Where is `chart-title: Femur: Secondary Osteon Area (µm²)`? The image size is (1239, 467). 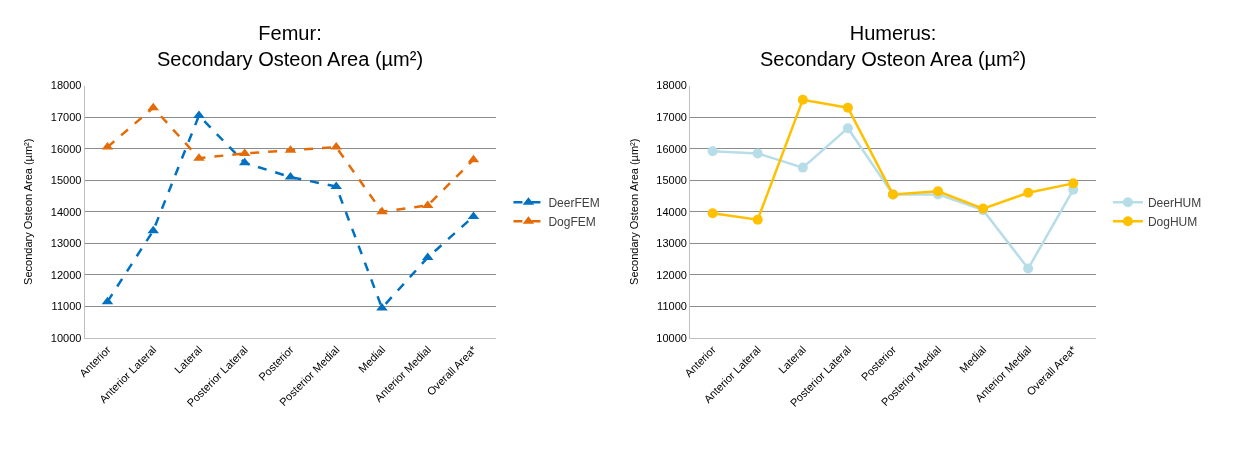 chart-title: Femur: Secondary Osteon Area (µm²) is located at coordinates (290, 46).